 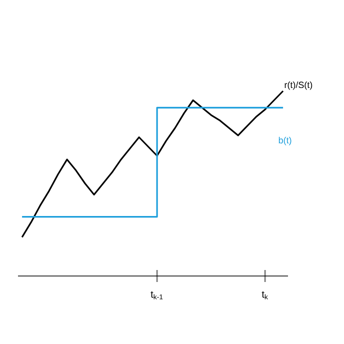 I want to click on series-label: r(t)/S(t), so click(x=298, y=85).